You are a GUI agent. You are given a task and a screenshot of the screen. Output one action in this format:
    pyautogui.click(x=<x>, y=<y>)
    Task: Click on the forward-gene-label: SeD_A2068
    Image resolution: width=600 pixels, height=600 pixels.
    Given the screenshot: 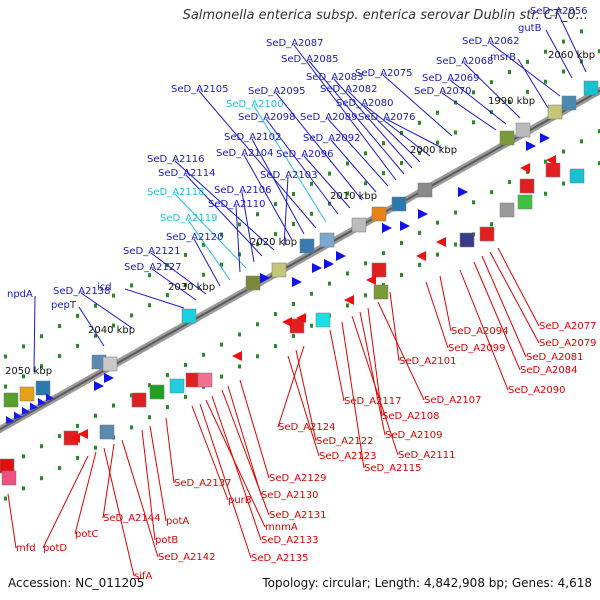 What is the action you would take?
    pyautogui.click(x=465, y=61)
    